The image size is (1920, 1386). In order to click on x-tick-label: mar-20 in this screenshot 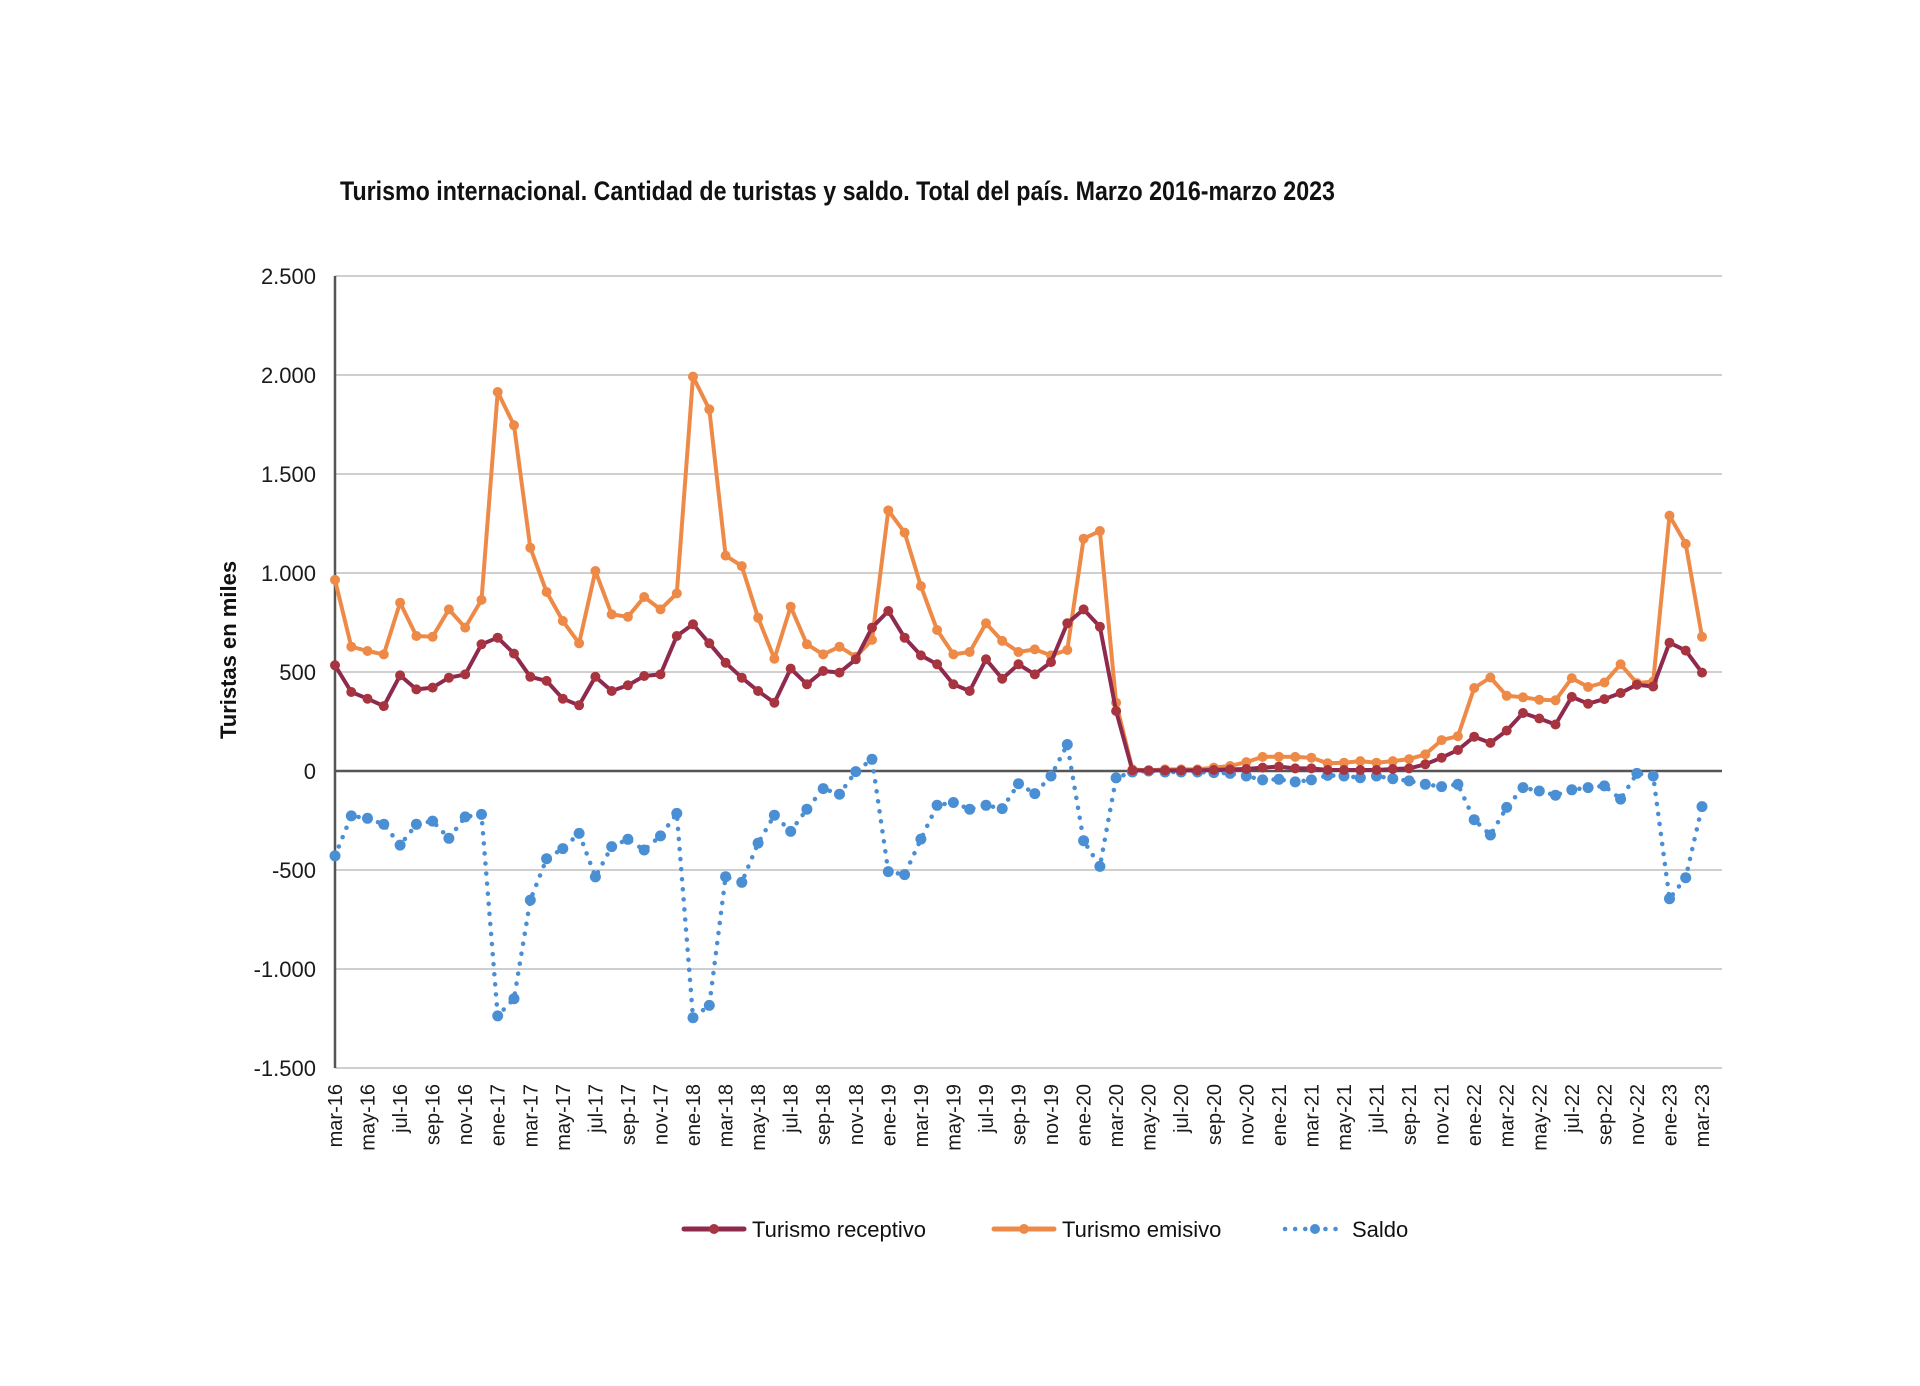, I will do `click(1117, 1115)`.